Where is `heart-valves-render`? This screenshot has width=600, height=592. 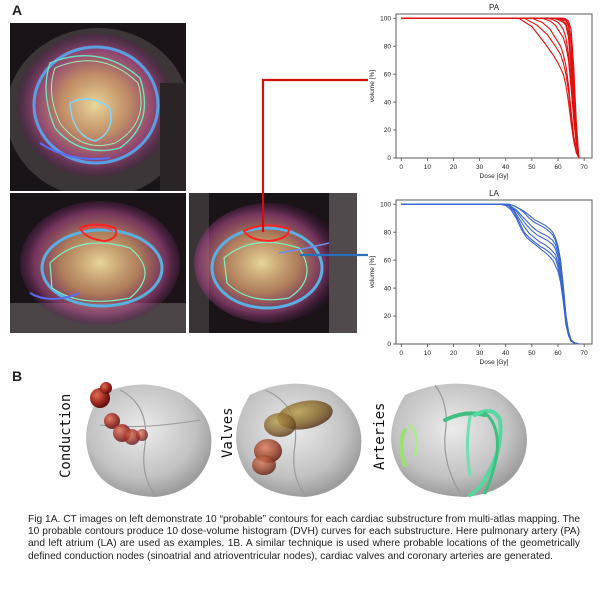 heart-valves-render is located at coordinates (299, 440).